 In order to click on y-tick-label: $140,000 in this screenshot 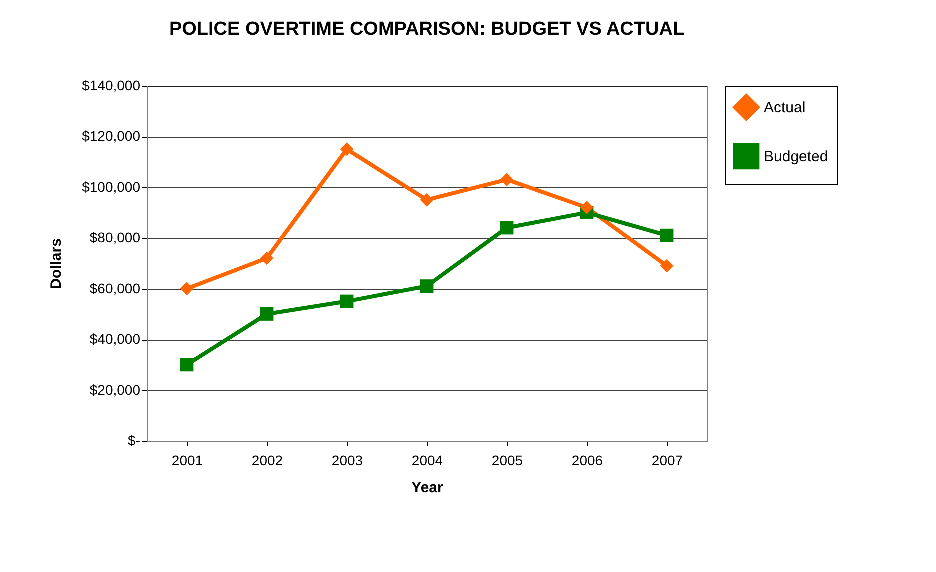, I will do `click(111, 86)`.